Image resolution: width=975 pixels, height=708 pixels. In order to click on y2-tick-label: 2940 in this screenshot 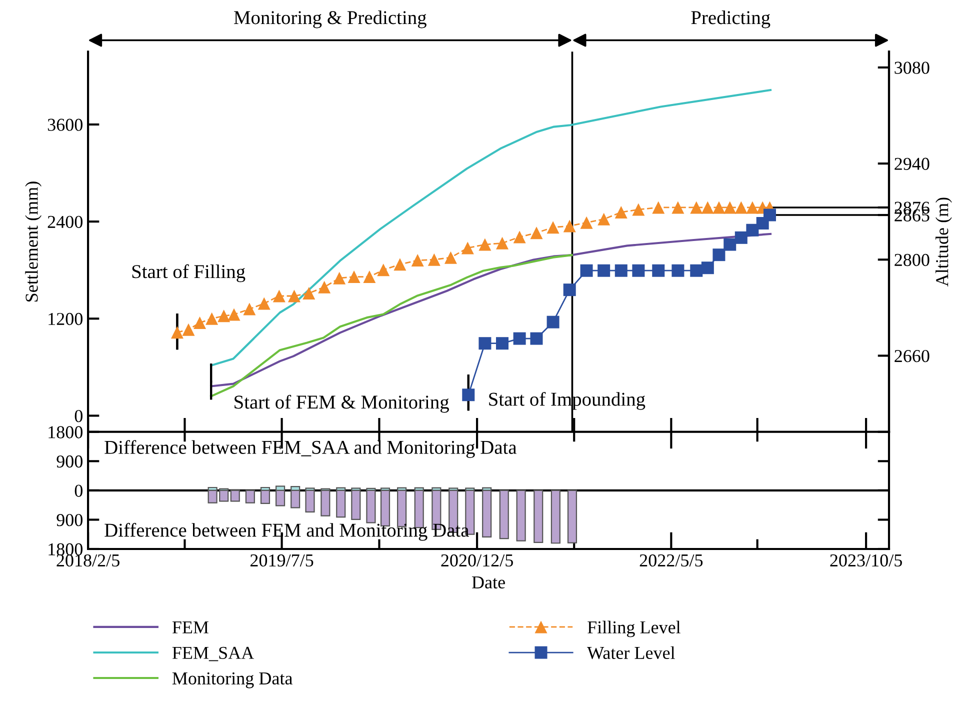, I will do `click(912, 164)`.